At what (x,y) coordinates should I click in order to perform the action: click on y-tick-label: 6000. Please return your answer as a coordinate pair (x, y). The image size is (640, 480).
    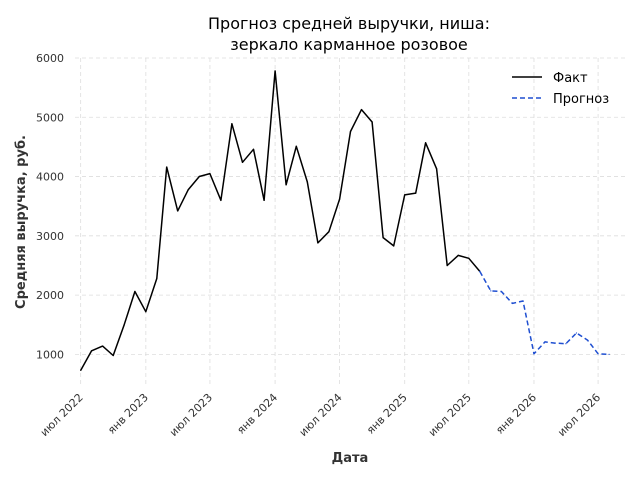
    Looking at the image, I should click on (50, 58).